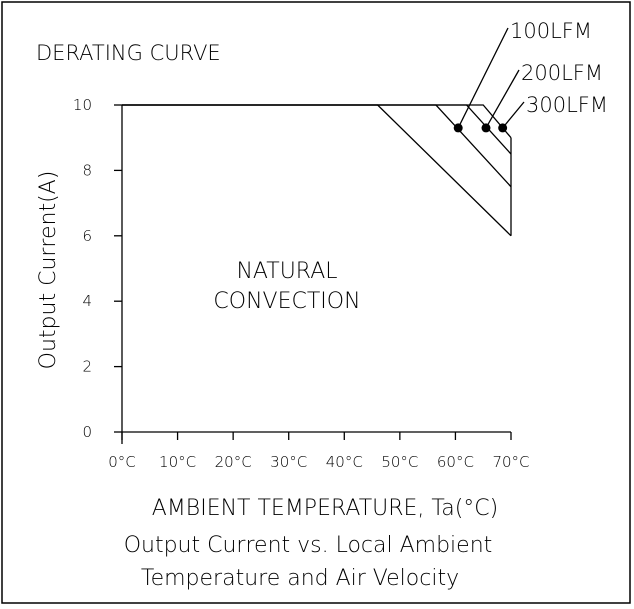  Describe the element at coordinates (87, 301) in the screenshot. I see `y-tick-label: 4` at that location.